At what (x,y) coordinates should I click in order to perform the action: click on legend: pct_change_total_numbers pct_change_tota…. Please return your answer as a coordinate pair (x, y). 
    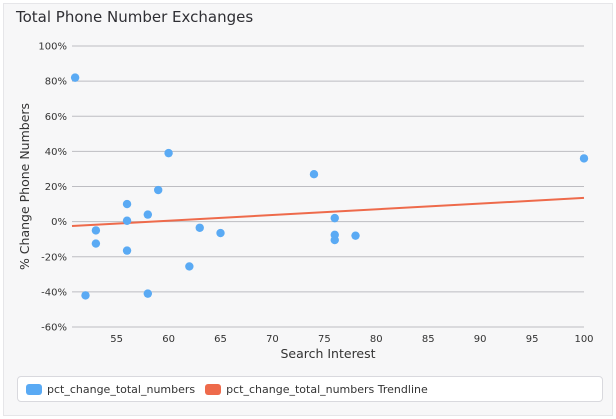
    Looking at the image, I should click on (310, 389).